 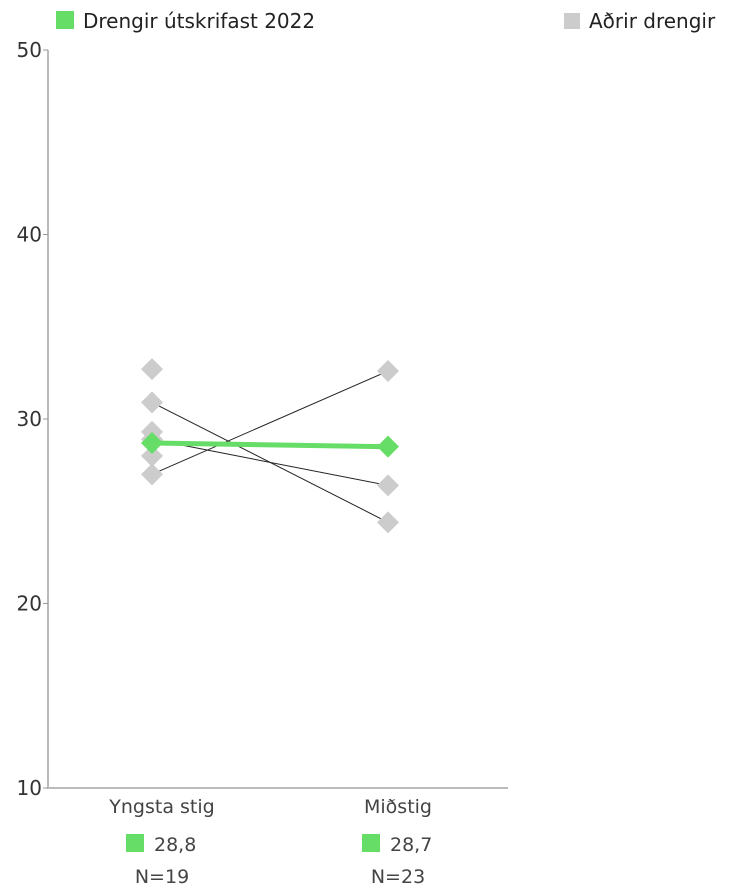 I want to click on x-category-label: Miðstig, so click(x=398, y=807).